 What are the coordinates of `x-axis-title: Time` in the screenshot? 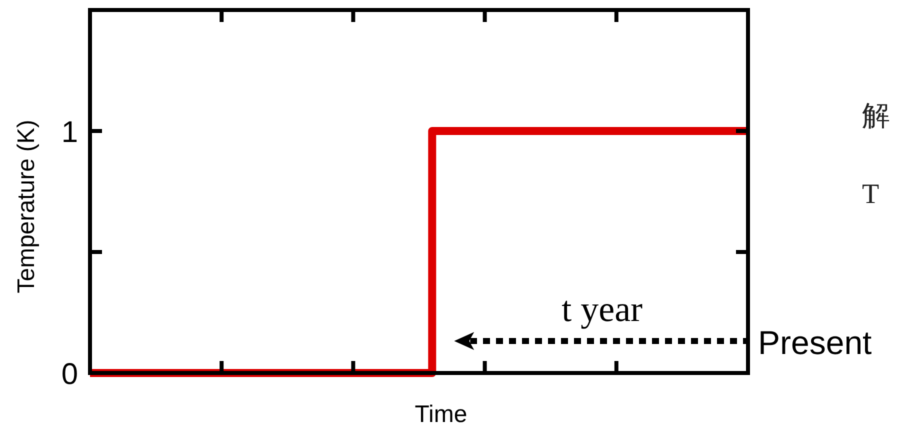 It's located at (441, 414).